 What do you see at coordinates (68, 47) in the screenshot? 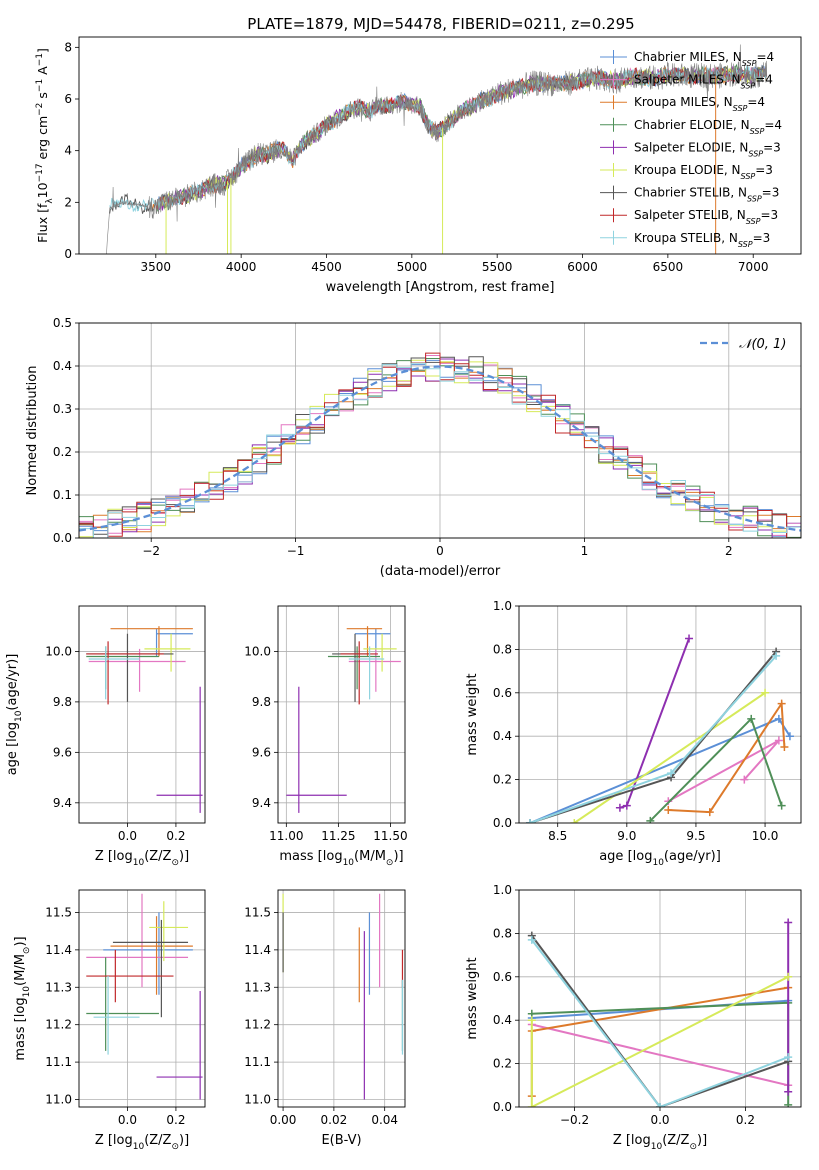
I see `y-tick-label: 8` at bounding box center [68, 47].